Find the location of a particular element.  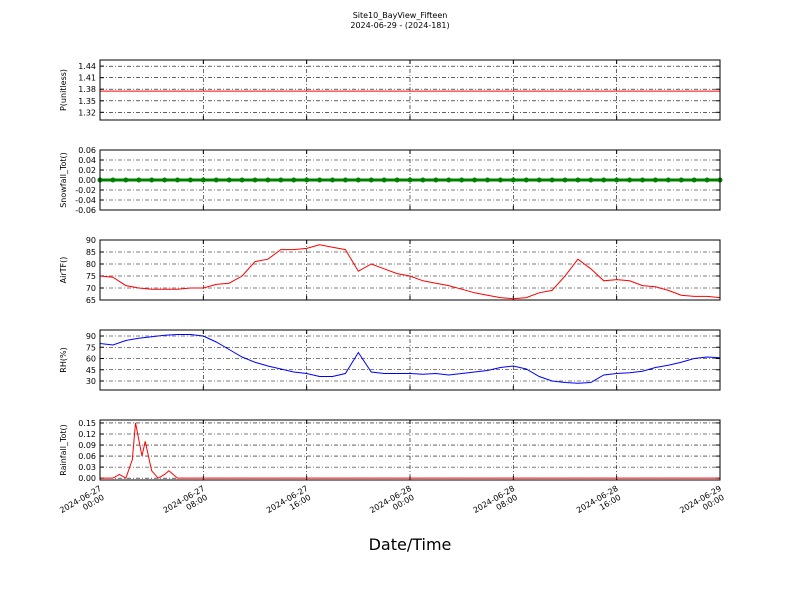

x-tick-label: 2024-06-29 00:00 is located at coordinates (702, 503).